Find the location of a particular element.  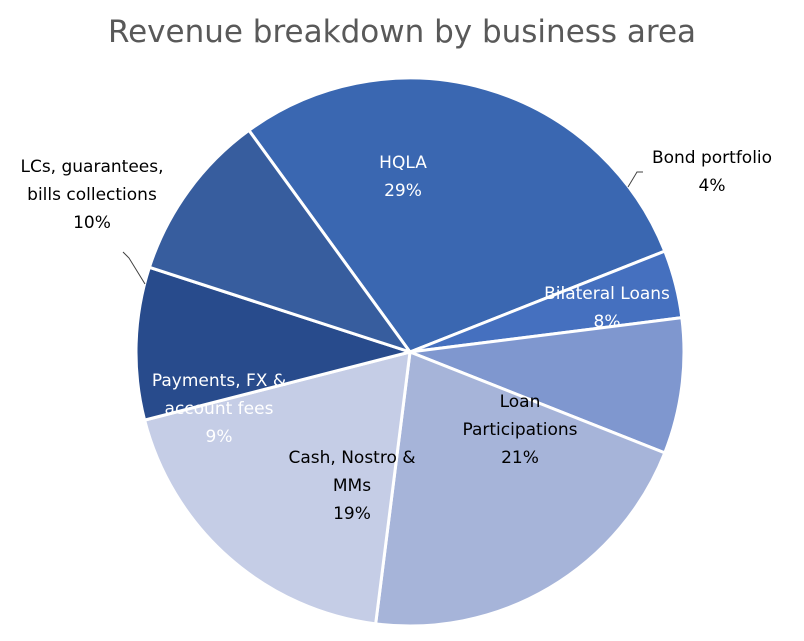

chart-title: Revenue breakdown by business area is located at coordinates (402, 32).